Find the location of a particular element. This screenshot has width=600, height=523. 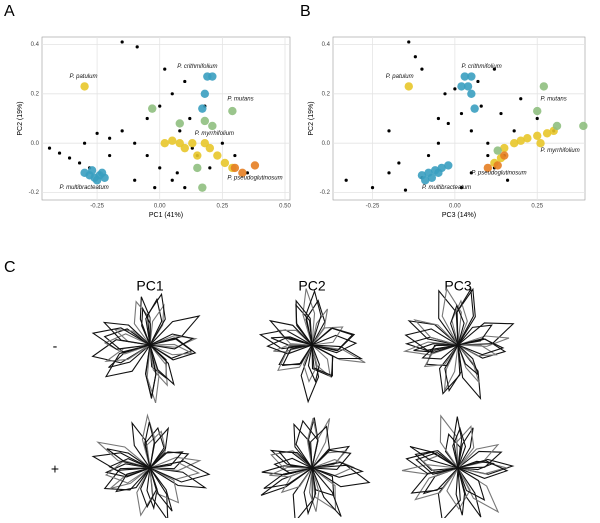

x-tick-label: 0.50 is located at coordinates (285, 207).